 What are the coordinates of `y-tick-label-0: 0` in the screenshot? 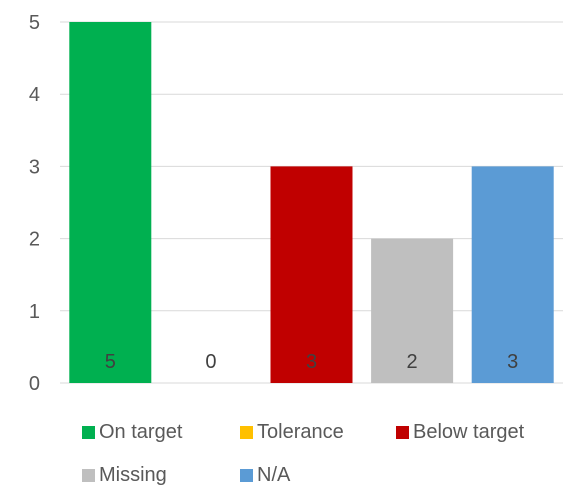 It's located at (34, 384).